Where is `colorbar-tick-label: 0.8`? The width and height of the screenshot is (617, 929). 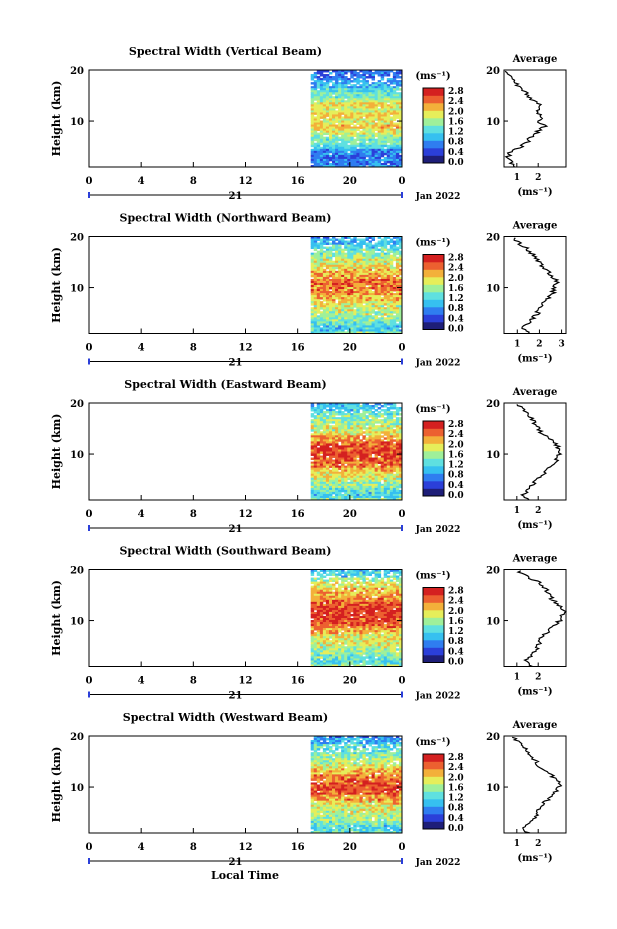
colorbar-tick-label: 0.8 is located at coordinates (456, 476).